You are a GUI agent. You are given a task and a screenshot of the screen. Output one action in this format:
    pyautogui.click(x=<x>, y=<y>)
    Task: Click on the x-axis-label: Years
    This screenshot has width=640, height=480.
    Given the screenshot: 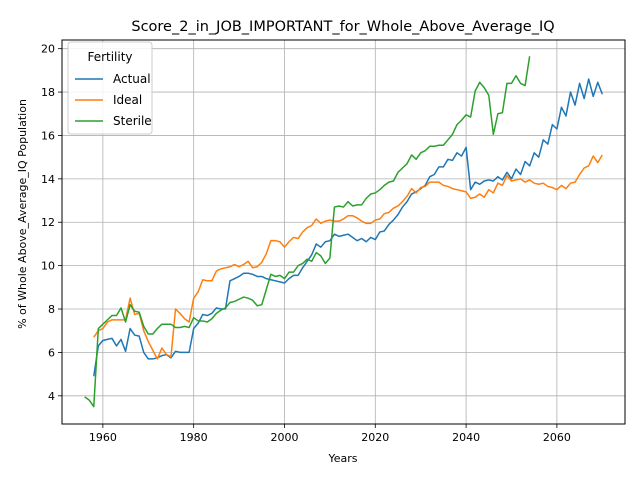 What is the action you would take?
    pyautogui.click(x=342, y=458)
    